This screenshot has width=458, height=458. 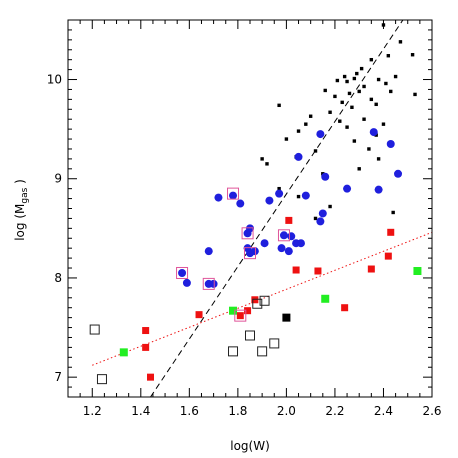 What do you see at coordinates (237, 411) in the screenshot?
I see `x-tick-label: 1.8` at bounding box center [237, 411].